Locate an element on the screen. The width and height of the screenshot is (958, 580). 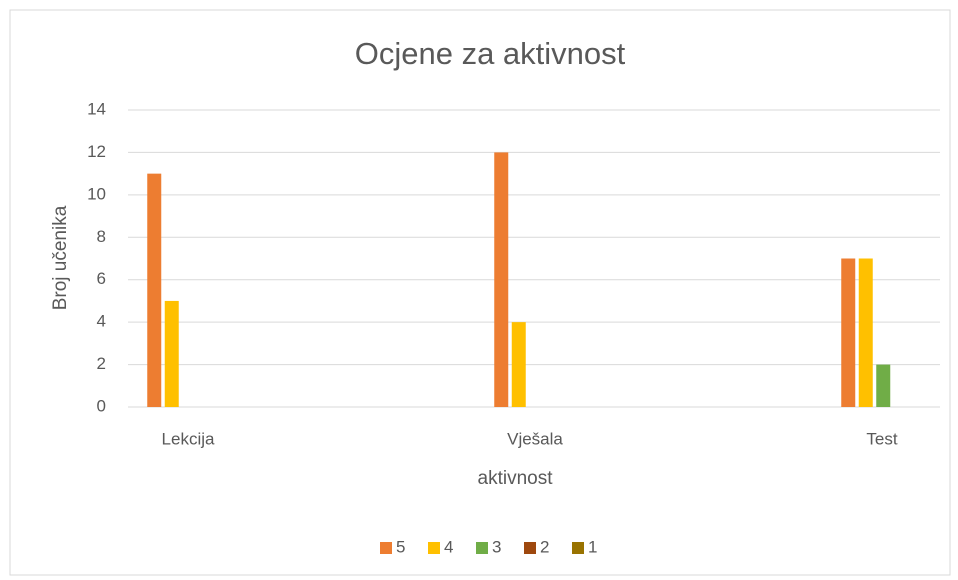
legend-label: 3 is located at coordinates (496, 546).